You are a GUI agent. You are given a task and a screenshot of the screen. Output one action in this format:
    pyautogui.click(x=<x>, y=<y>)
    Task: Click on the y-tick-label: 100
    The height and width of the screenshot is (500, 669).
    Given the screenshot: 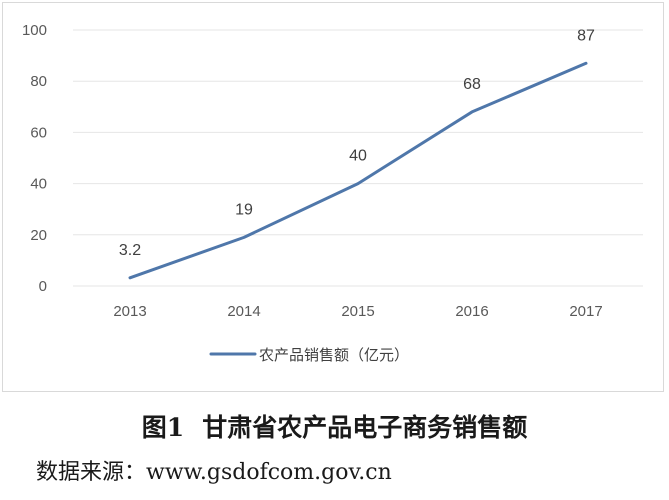 What is the action you would take?
    pyautogui.click(x=34, y=30)
    